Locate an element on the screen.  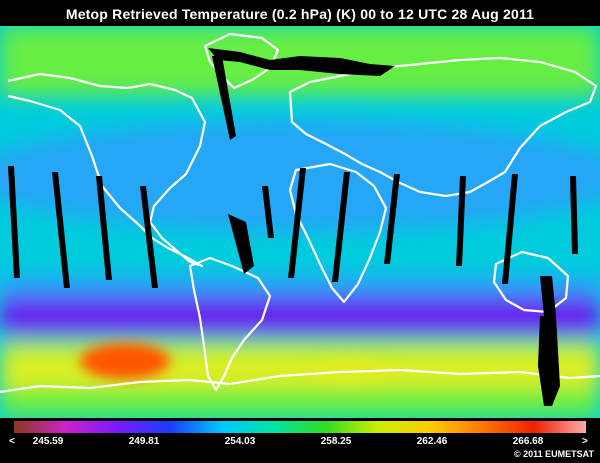
no-data-greenland-strip is located at coordinates (224, 98).